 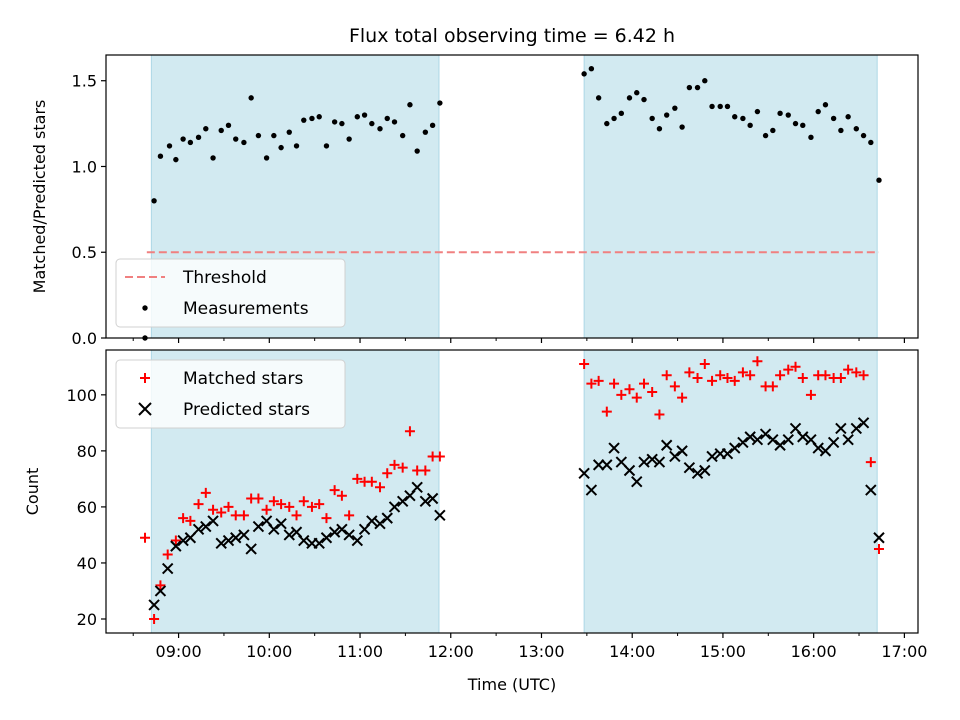 I want to click on legend-box, so click(x=230, y=293).